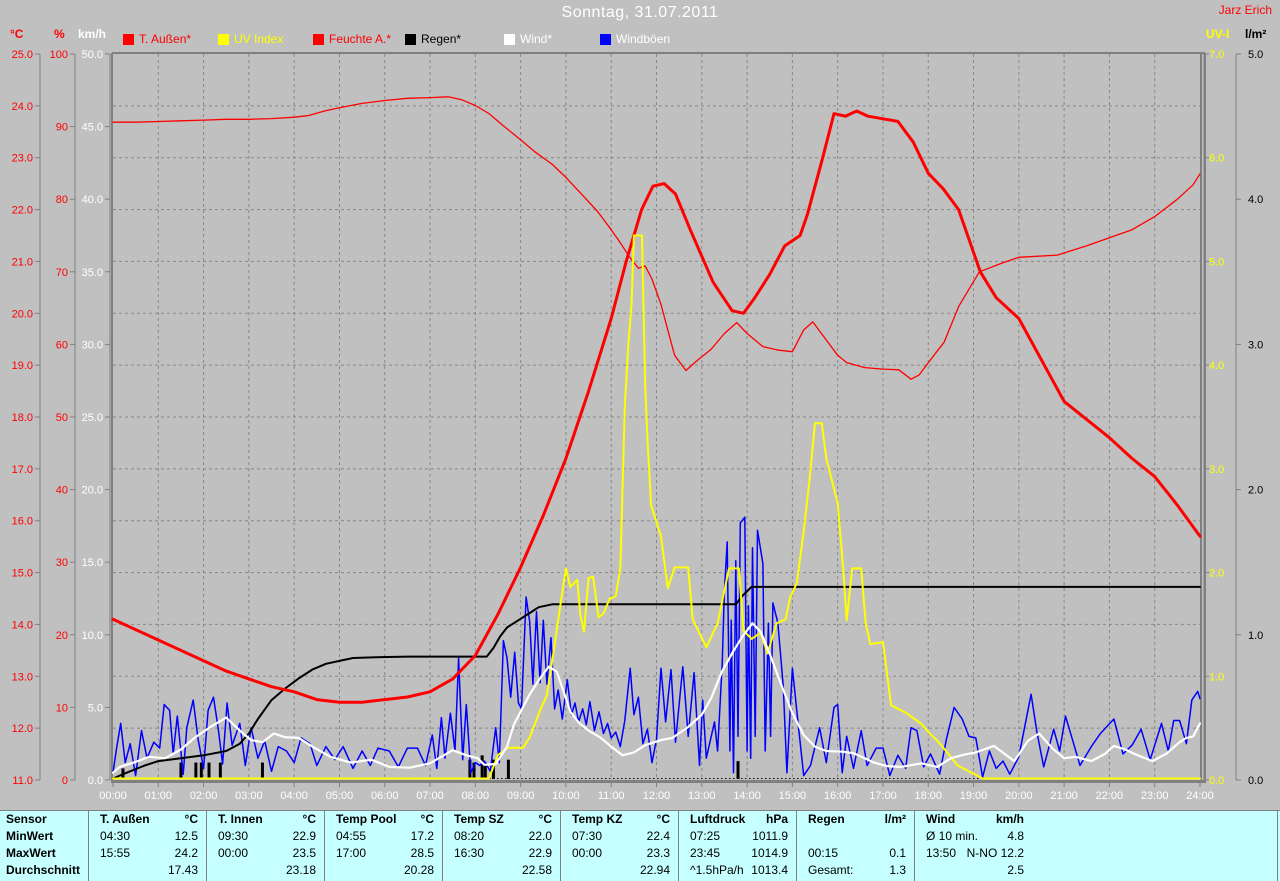  What do you see at coordinates (643, 39) in the screenshot?
I see `legend-label: Windböen` at bounding box center [643, 39].